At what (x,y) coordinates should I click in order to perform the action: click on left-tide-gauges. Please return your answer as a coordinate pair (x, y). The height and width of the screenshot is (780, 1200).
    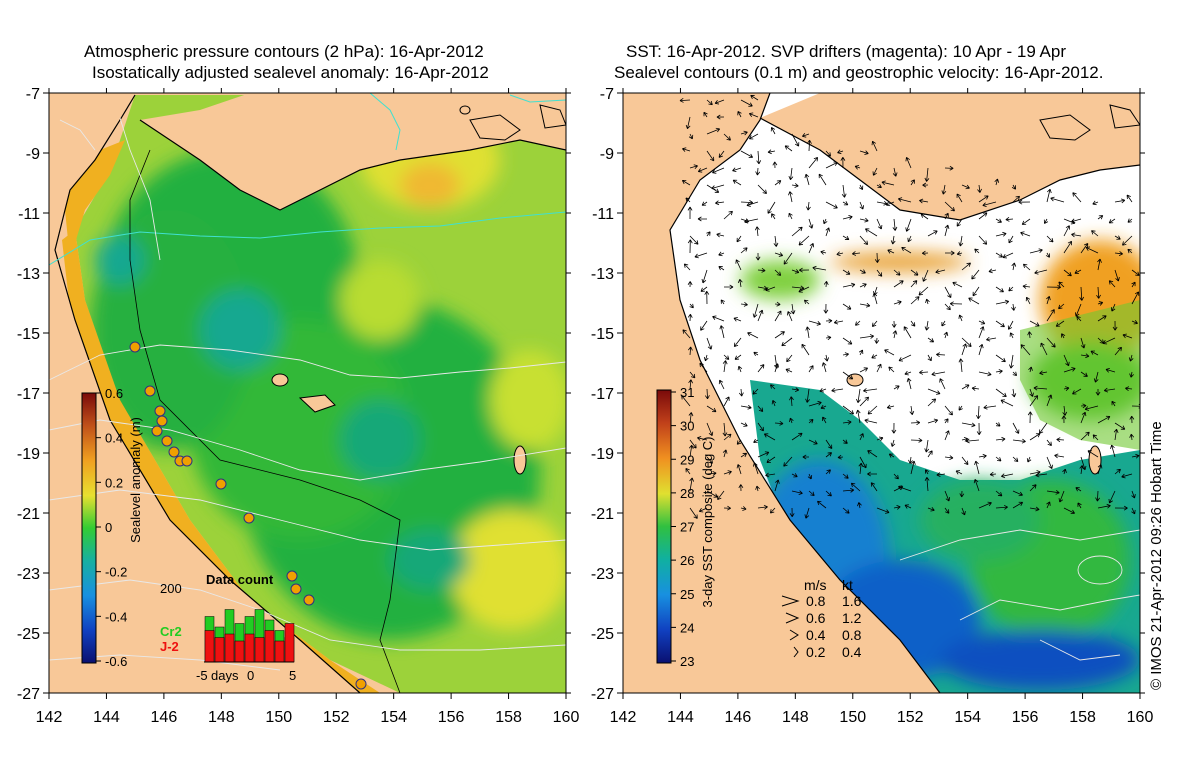
    Looking at the image, I should click on (248, 515).